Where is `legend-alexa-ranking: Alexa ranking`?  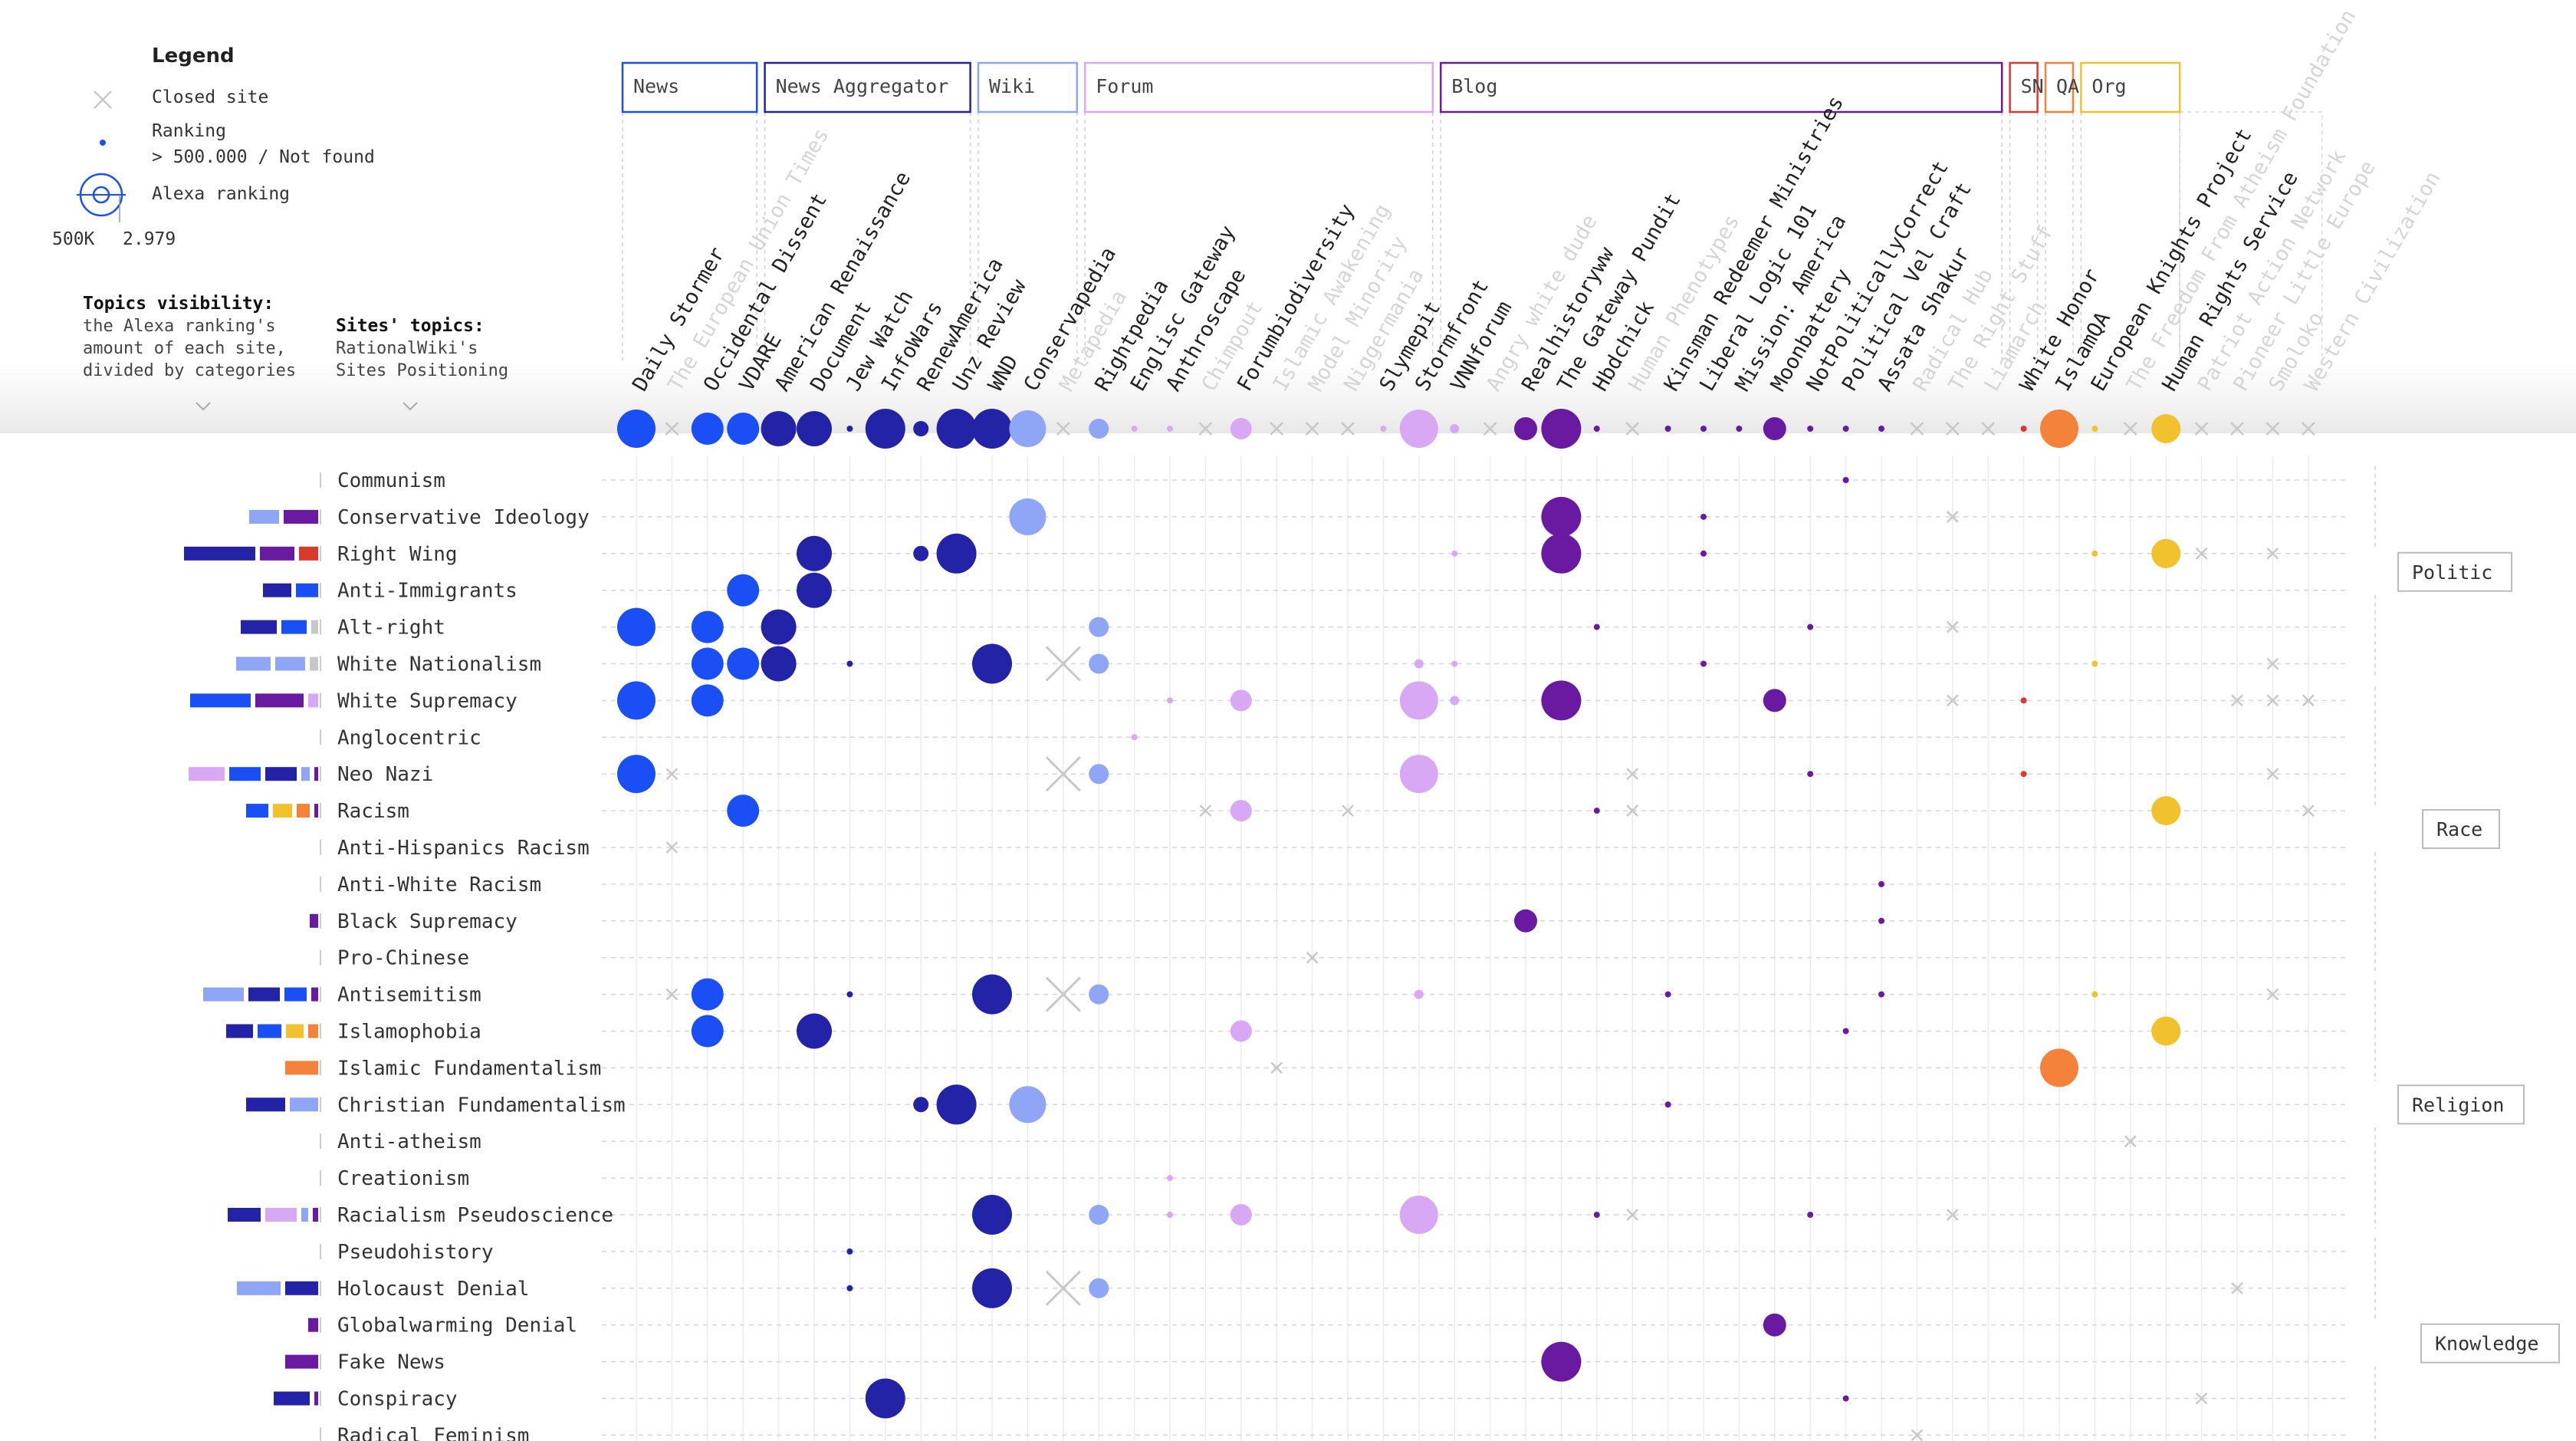 legend-alexa-ranking: Alexa ranking is located at coordinates (222, 194).